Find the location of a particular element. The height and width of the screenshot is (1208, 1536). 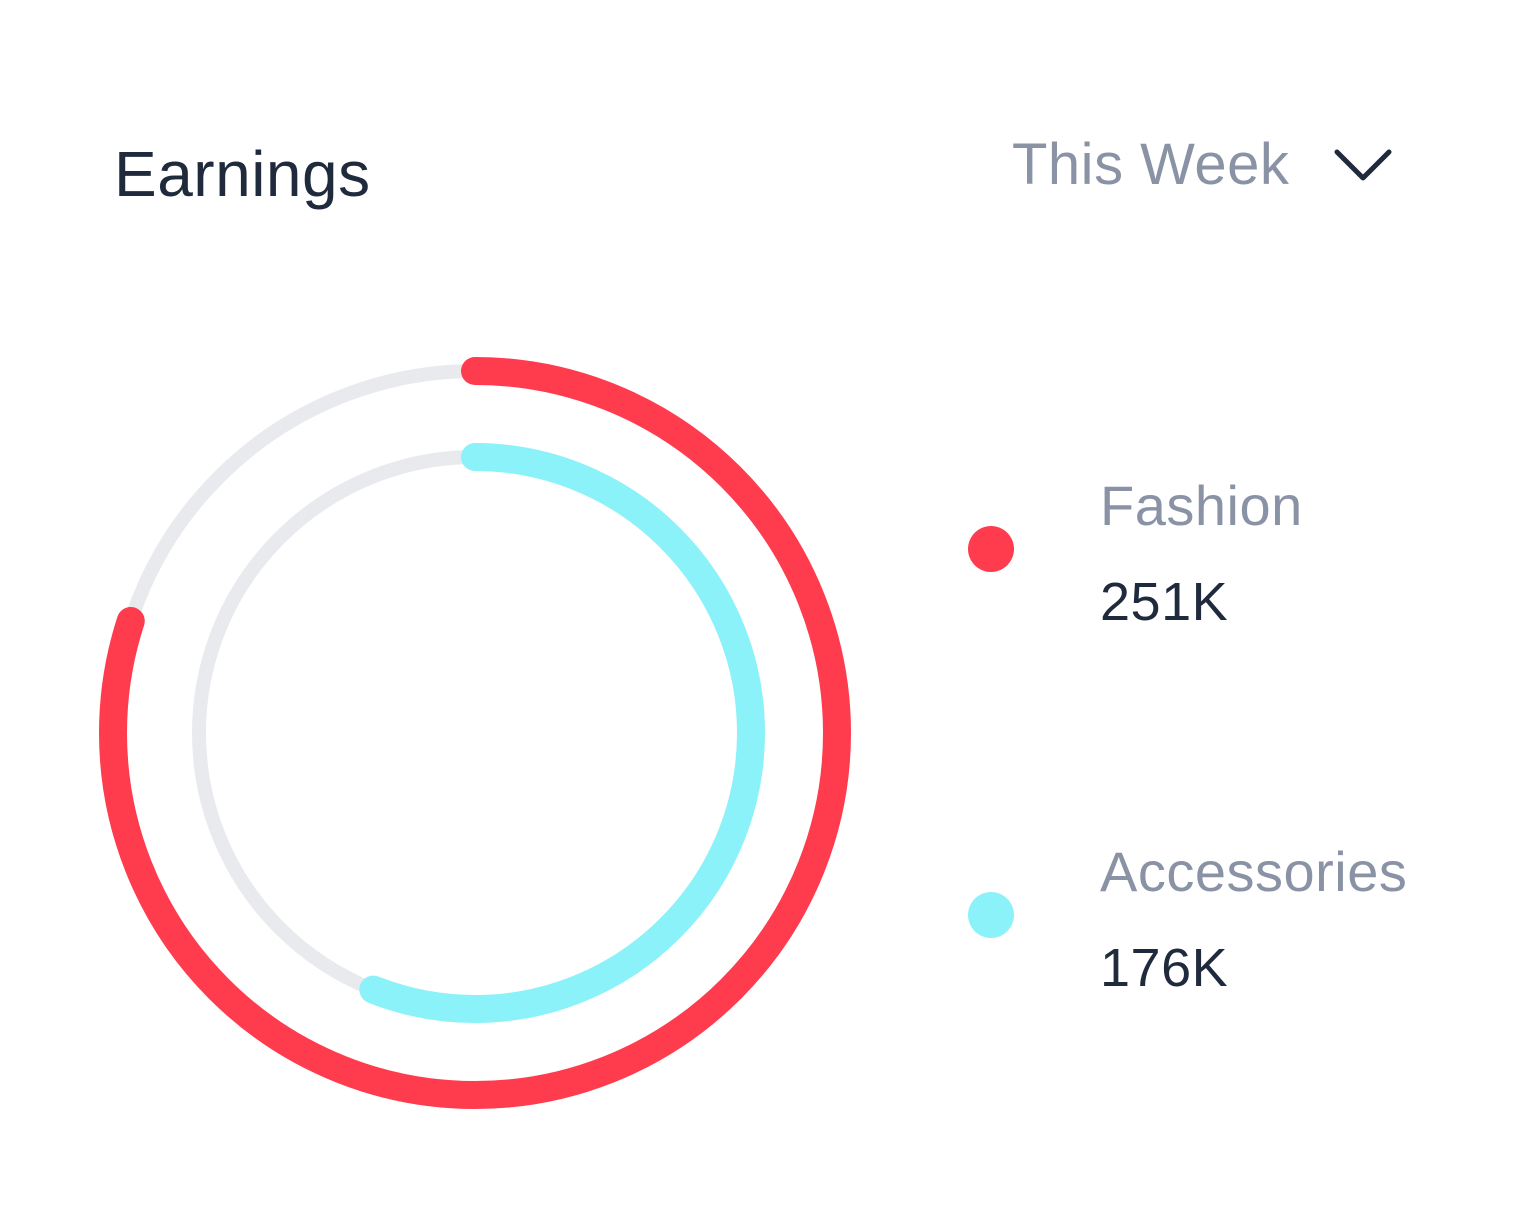

legend-value: 251K is located at coordinates (1164, 602).